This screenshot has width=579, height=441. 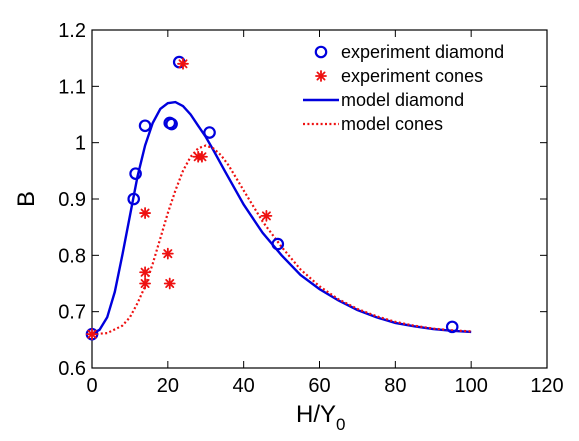 What do you see at coordinates (422, 52) in the screenshot?
I see `legend-experiment-diamond-label: experiment diamond` at bounding box center [422, 52].